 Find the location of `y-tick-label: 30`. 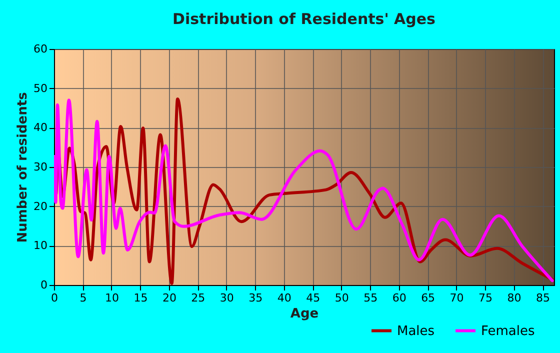

y-tick-label: 30 is located at coordinates (41, 167).